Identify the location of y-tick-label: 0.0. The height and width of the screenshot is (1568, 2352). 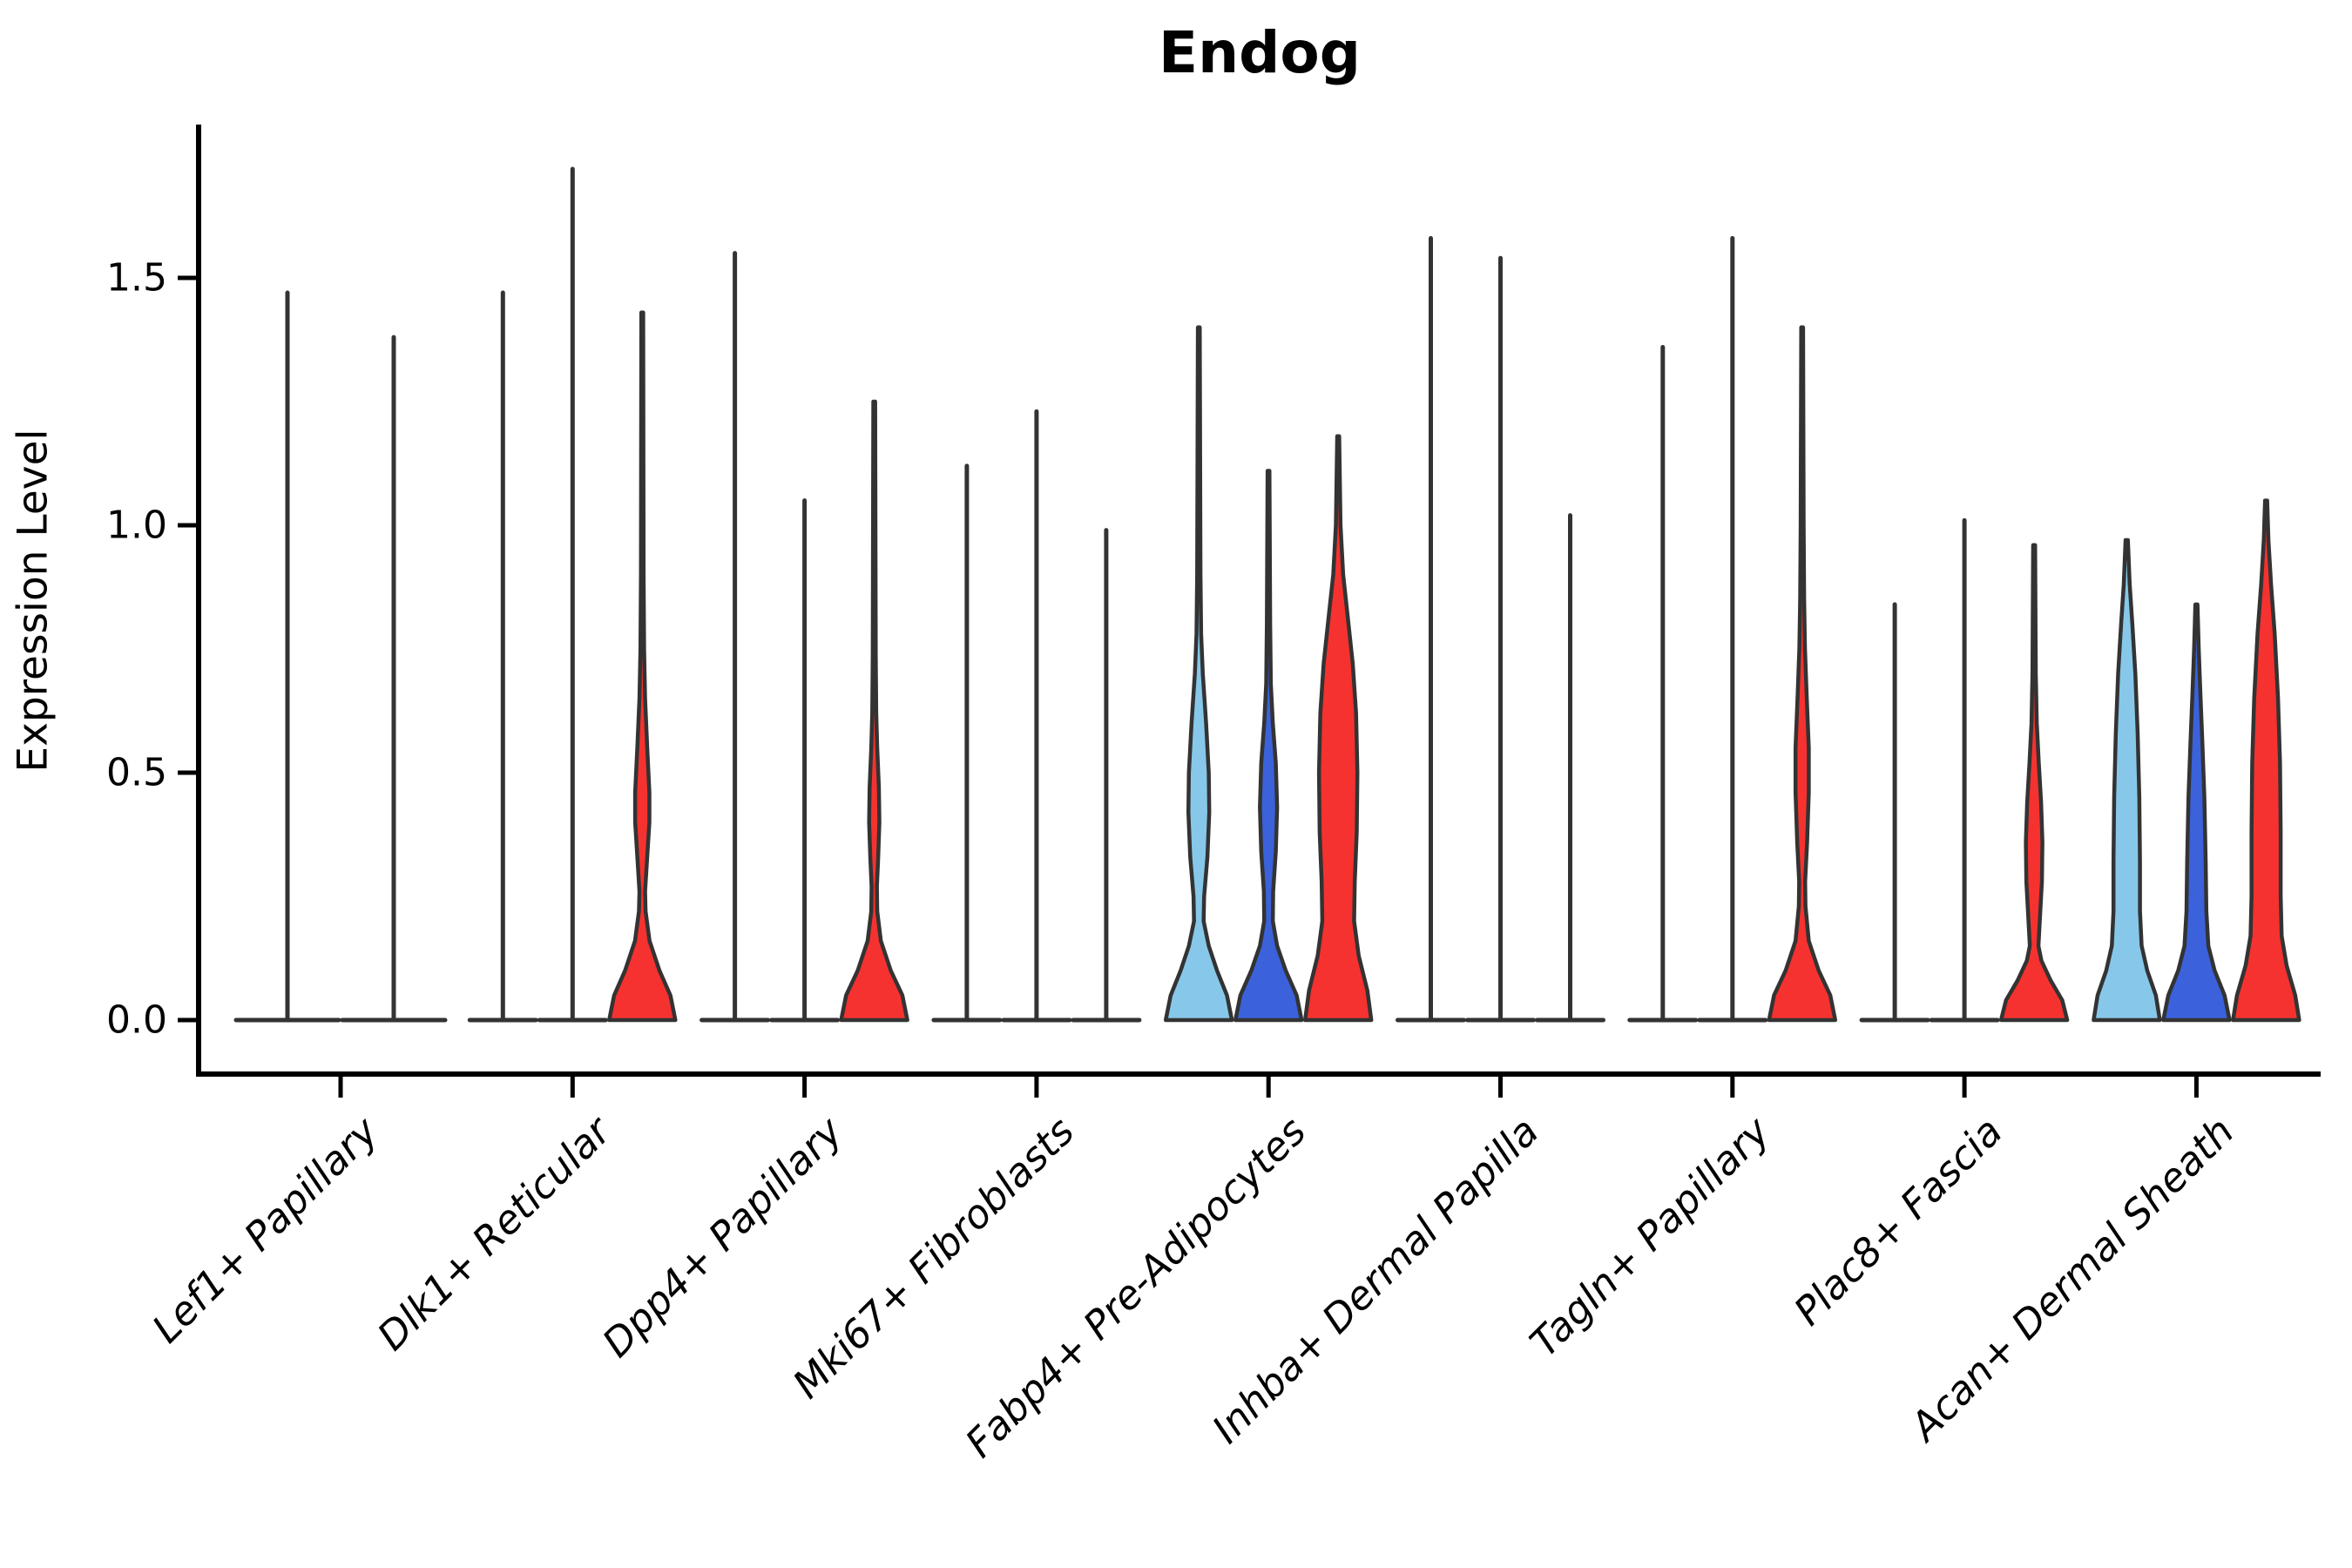
(136, 1020).